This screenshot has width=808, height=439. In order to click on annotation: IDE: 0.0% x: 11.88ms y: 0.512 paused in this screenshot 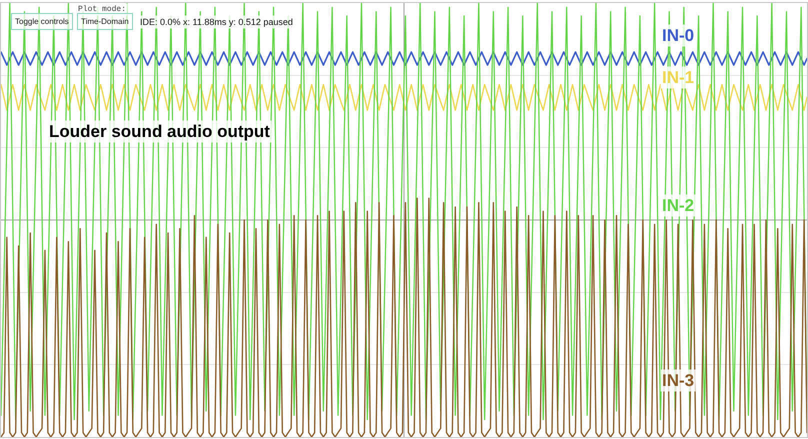, I will do `click(216, 22)`.